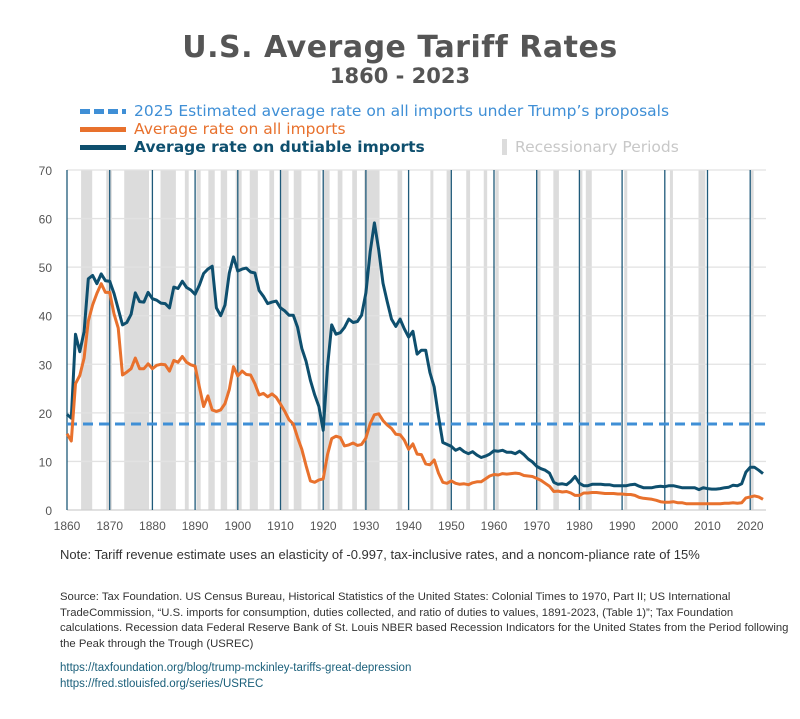 The width and height of the screenshot is (800, 719). What do you see at coordinates (279, 147) in the screenshot?
I see `legend-dutiable-label: Average rate on dutiable imports` at bounding box center [279, 147].